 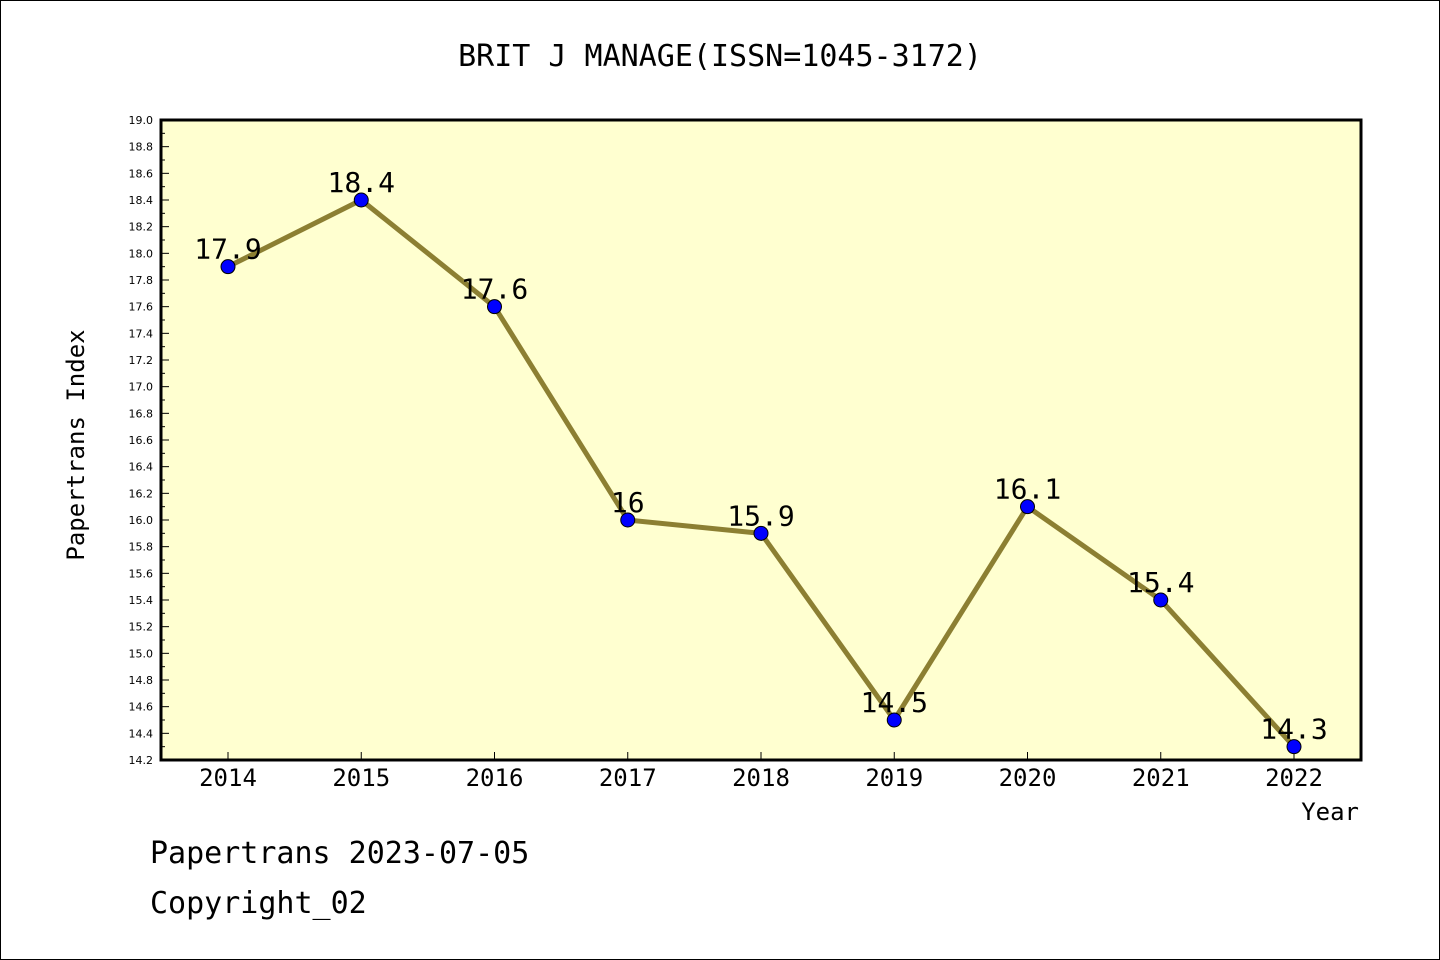 What do you see at coordinates (1293, 729) in the screenshot?
I see `data-label: 14.3` at bounding box center [1293, 729].